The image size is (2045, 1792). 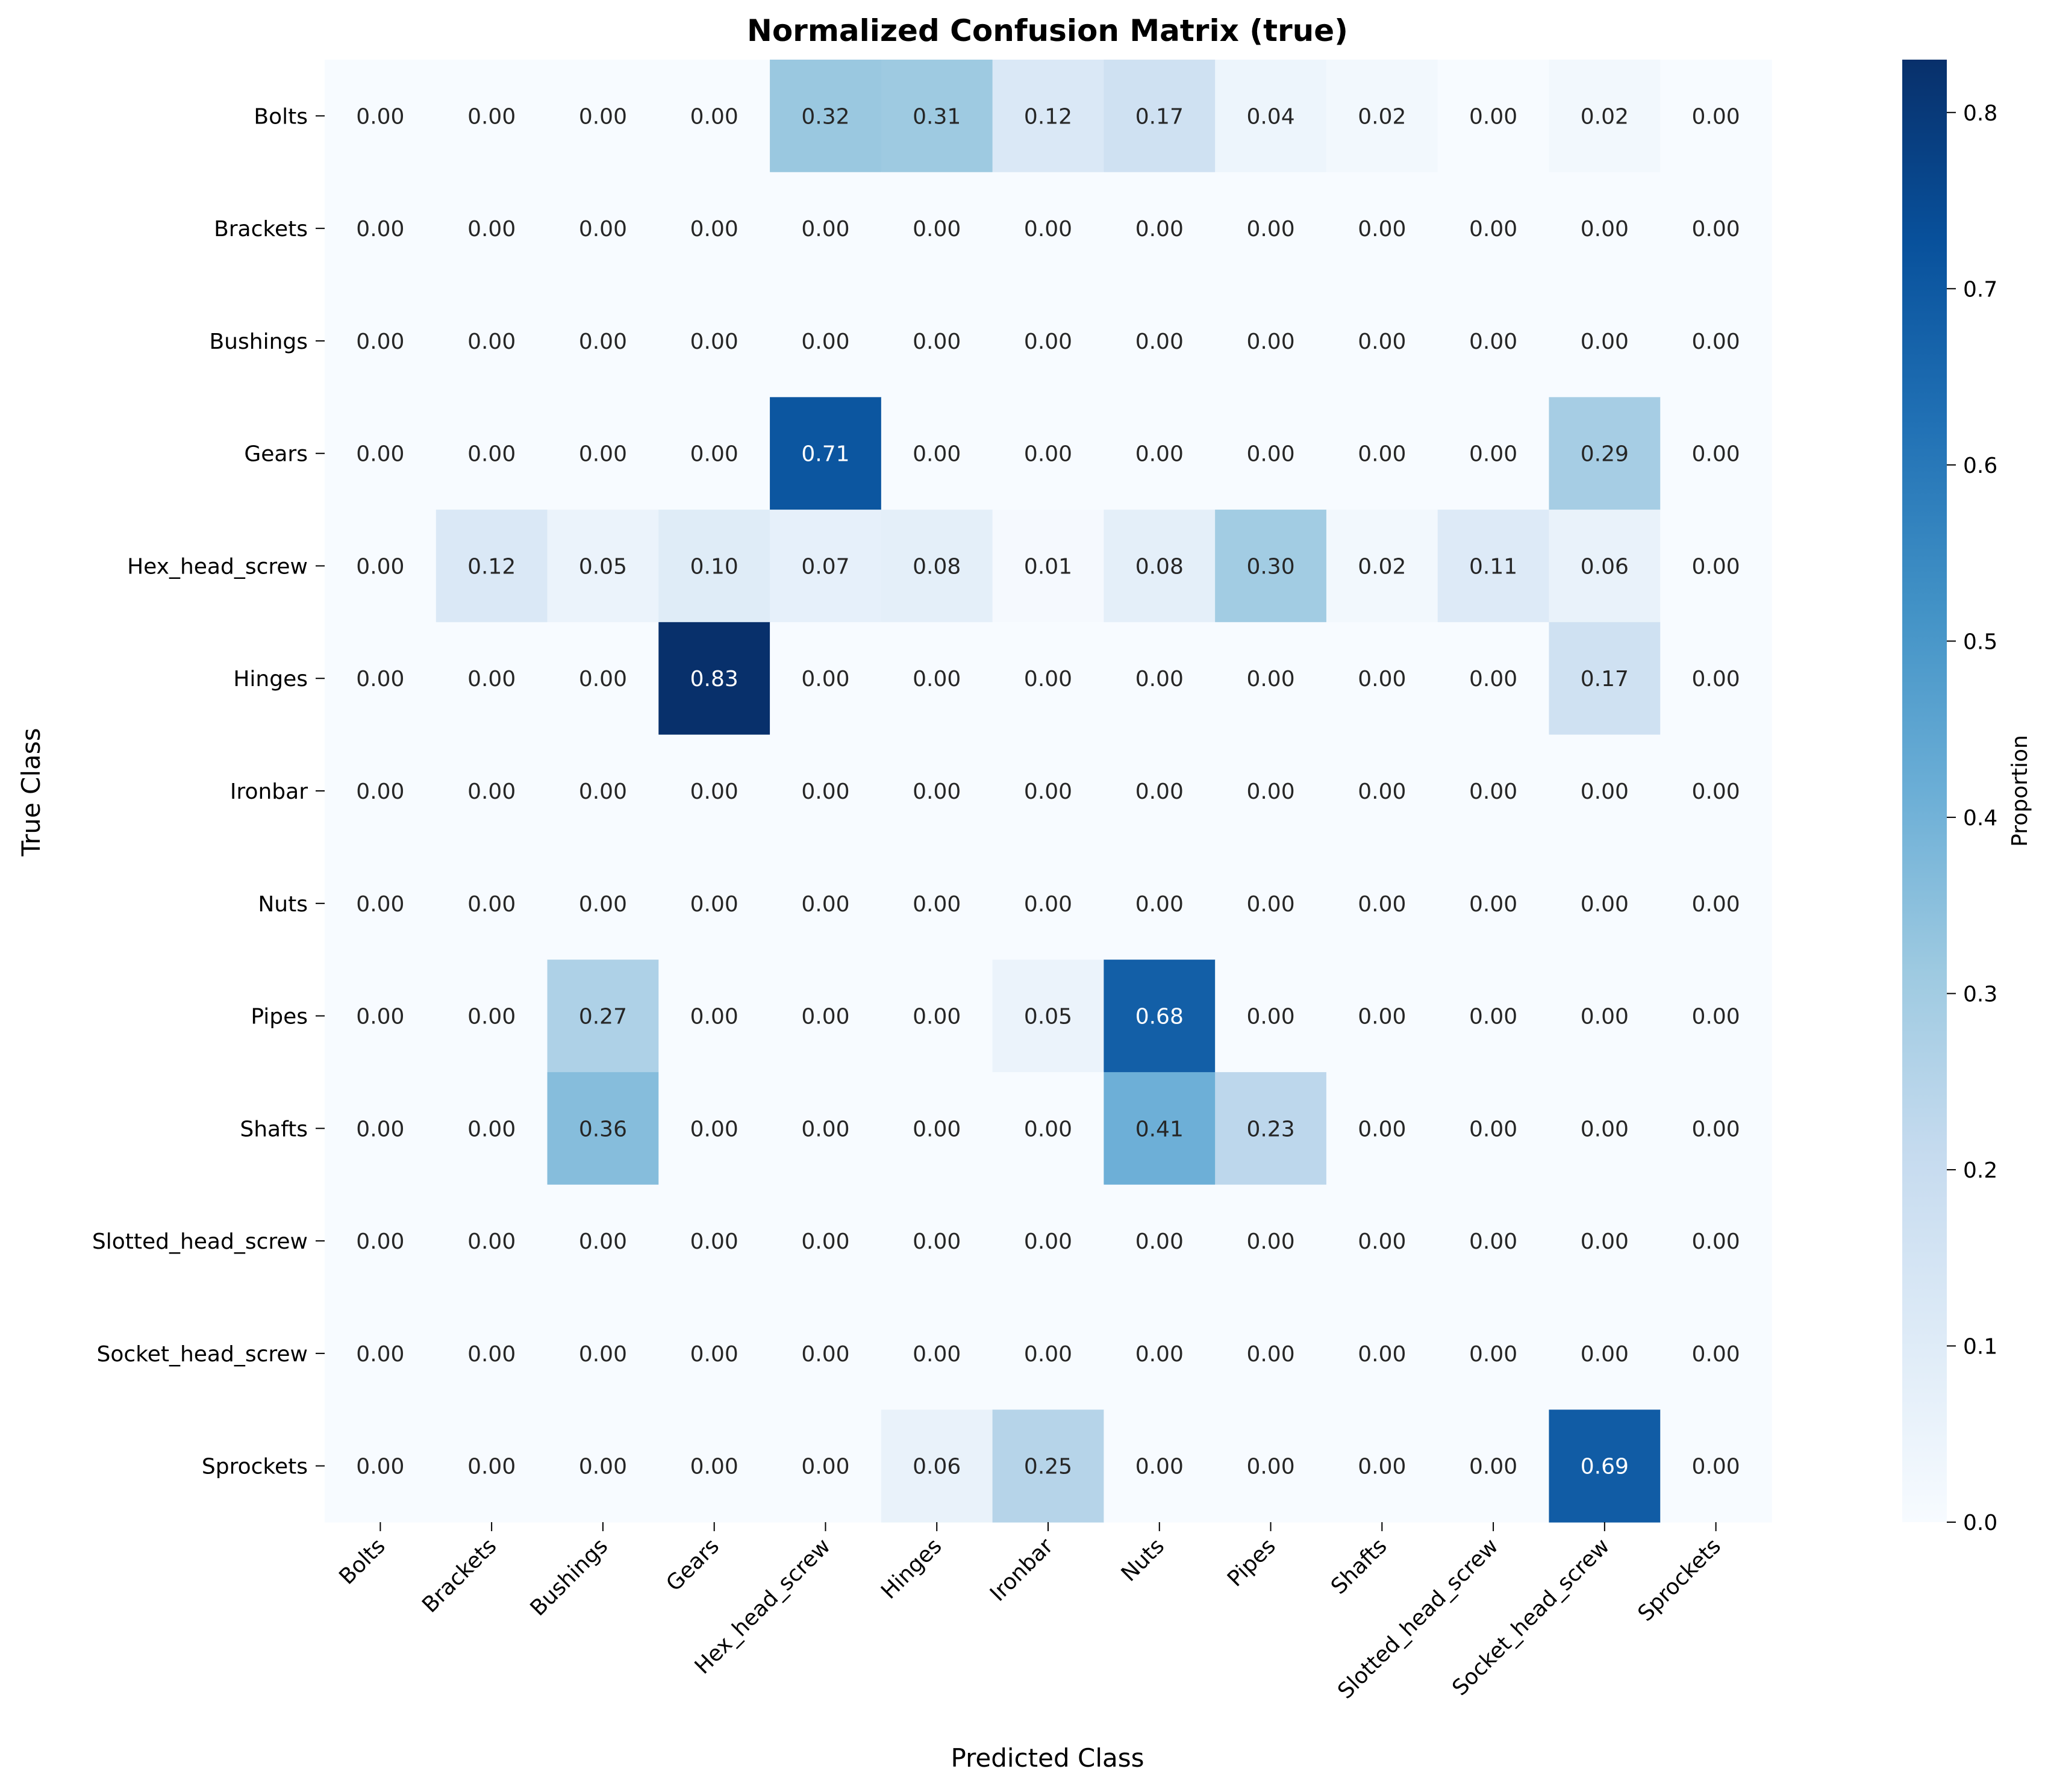 I want to click on y-tick-label: Slotted_head_screw, so click(x=200, y=1241).